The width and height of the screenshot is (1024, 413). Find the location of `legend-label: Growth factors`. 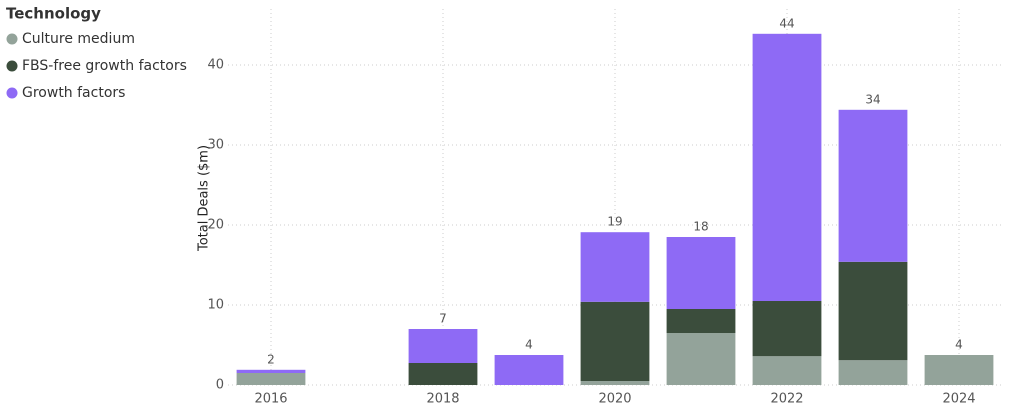

legend-label: Growth factors is located at coordinates (73, 93).